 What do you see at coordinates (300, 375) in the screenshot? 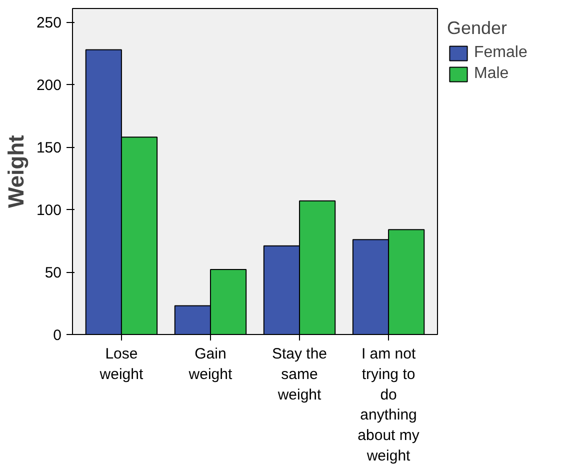
I see `x-tick-label: Stay the same weight` at bounding box center [300, 375].